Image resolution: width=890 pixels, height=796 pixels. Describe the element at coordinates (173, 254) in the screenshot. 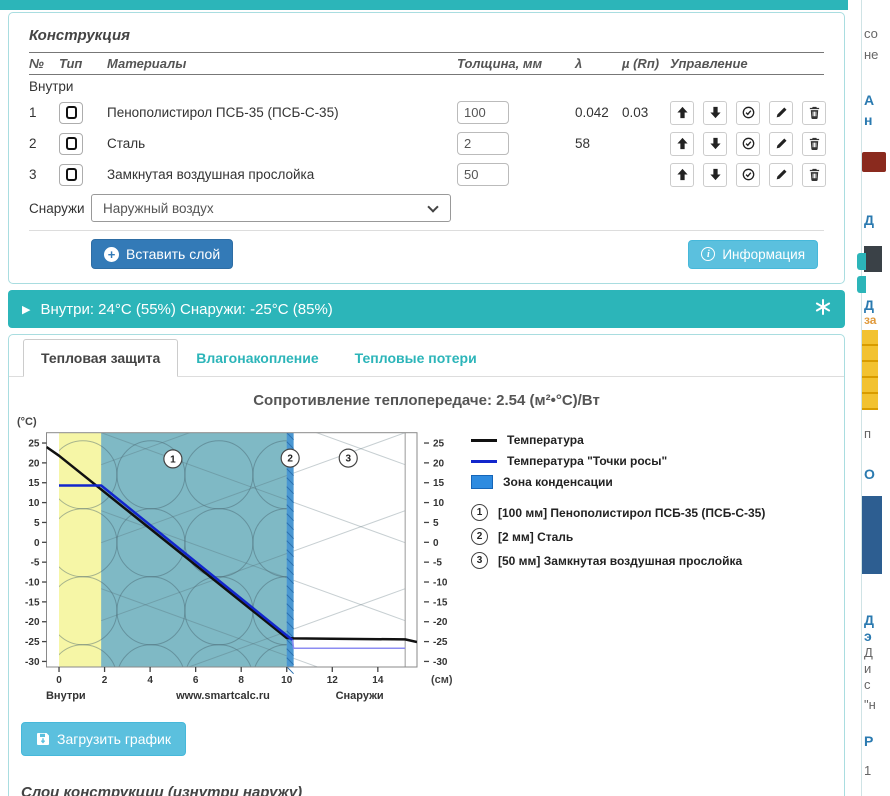

I see `insert-layer-label: Вставить слой` at that location.